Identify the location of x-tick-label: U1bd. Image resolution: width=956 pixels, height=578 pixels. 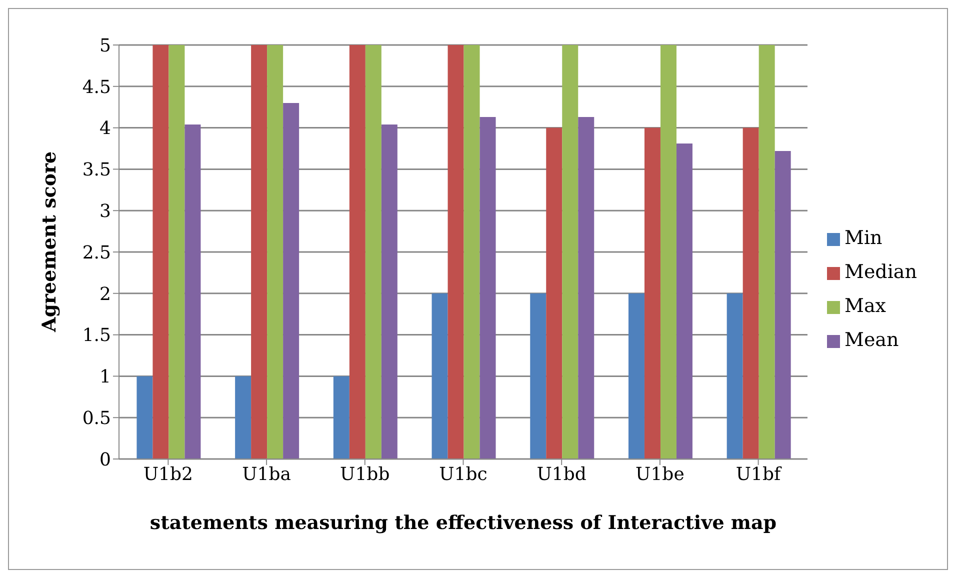
(561, 474).